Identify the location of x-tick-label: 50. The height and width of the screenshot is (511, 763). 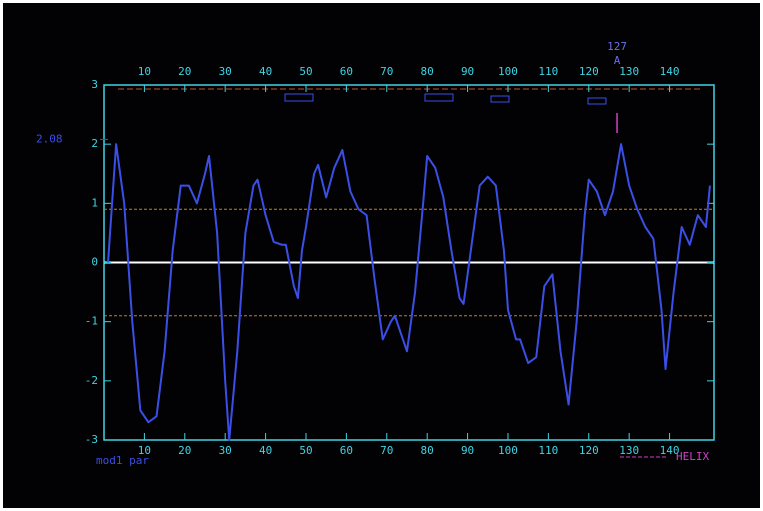
(305, 450).